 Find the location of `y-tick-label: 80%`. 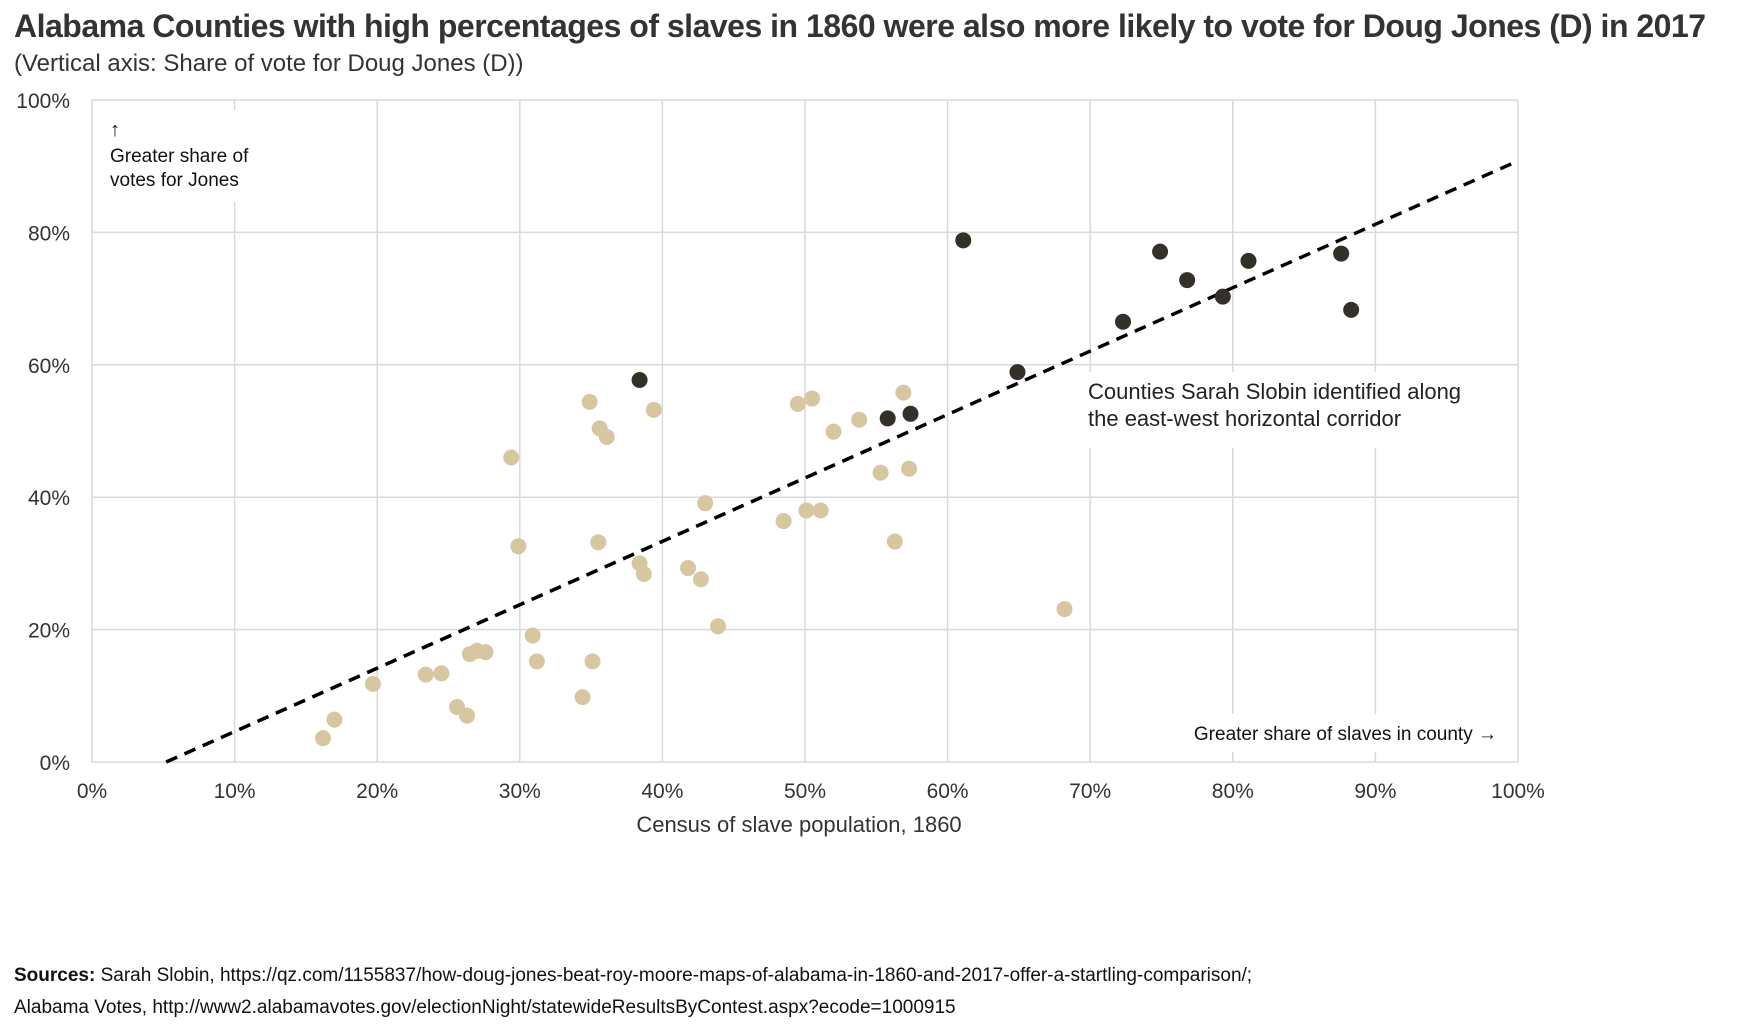

y-tick-label: 80% is located at coordinates (49, 233).